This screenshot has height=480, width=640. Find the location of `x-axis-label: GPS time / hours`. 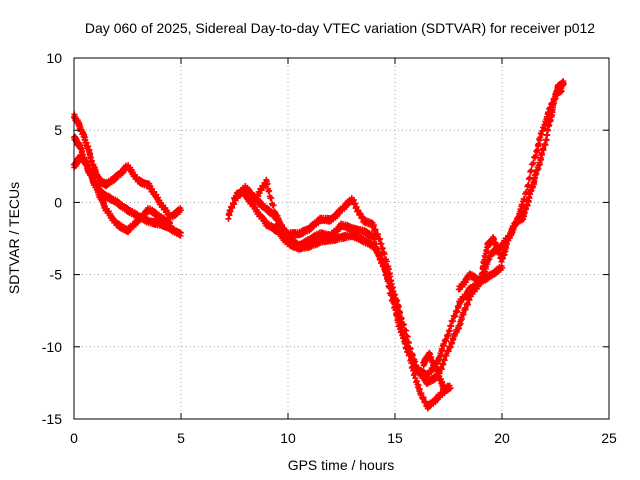

x-axis-label: GPS time / hours is located at coordinates (341, 465).